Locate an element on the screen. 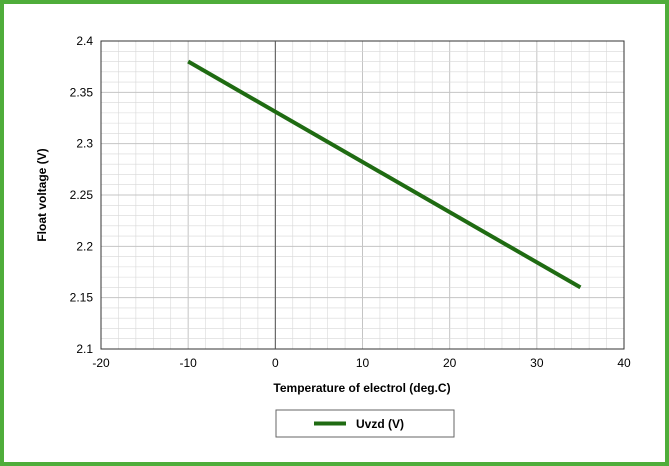 The image size is (669, 466). y-tick-label: 2.15 is located at coordinates (82, 298).